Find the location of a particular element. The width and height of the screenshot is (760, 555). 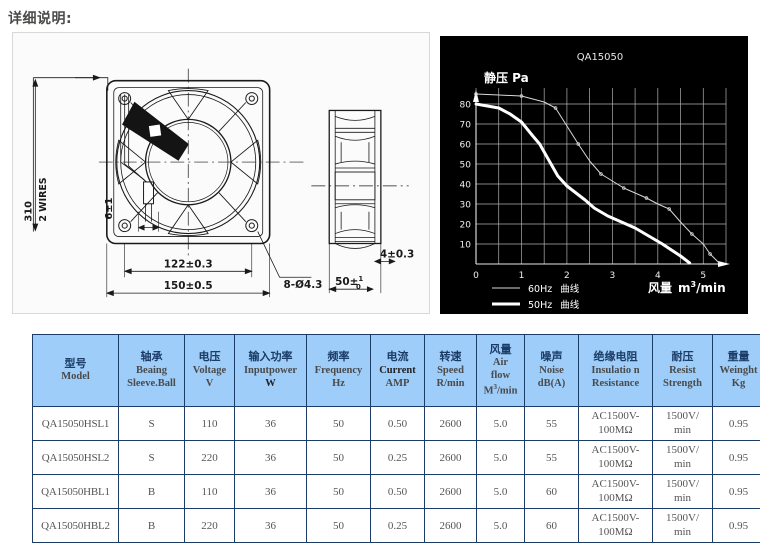

cell-current: 0.25 is located at coordinates (397, 457).